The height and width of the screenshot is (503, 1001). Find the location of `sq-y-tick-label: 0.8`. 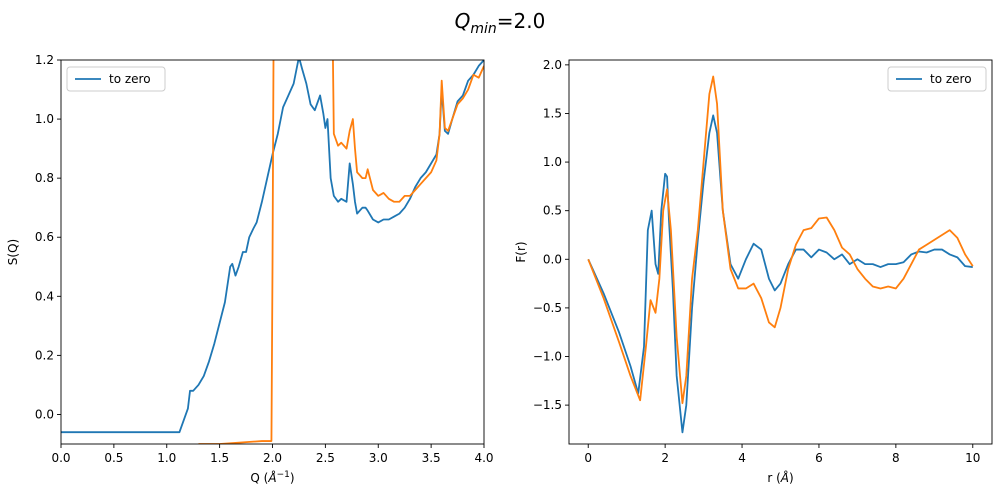

sq-y-tick-label: 0.8 is located at coordinates (44, 178).